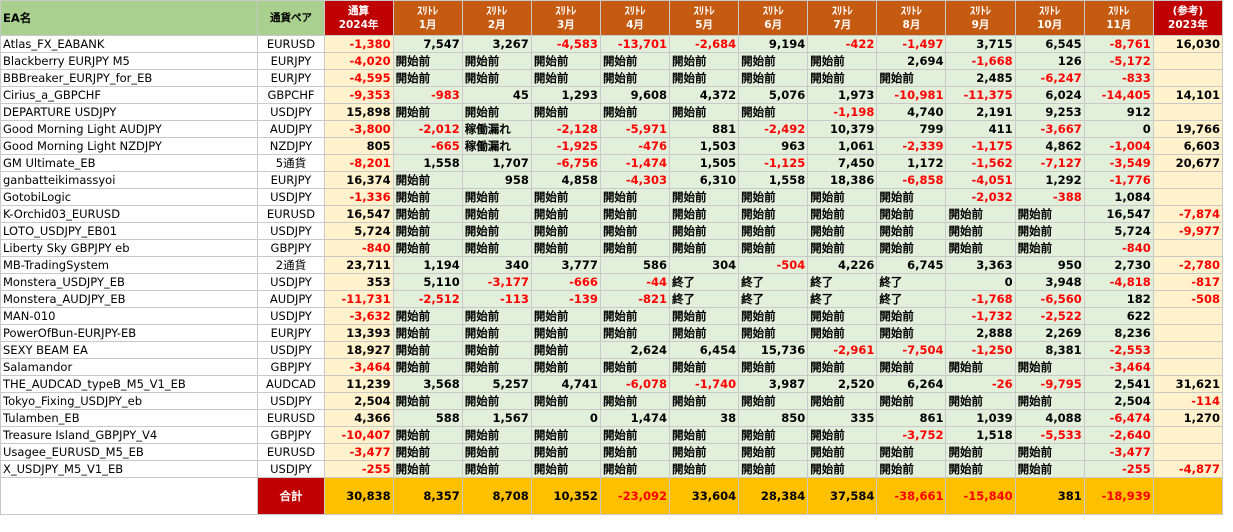 The width and height of the screenshot is (1233, 532). What do you see at coordinates (129, 248) in the screenshot?
I see `cell-ea-name: Liberty Sky GBPJPY eb` at bounding box center [129, 248].